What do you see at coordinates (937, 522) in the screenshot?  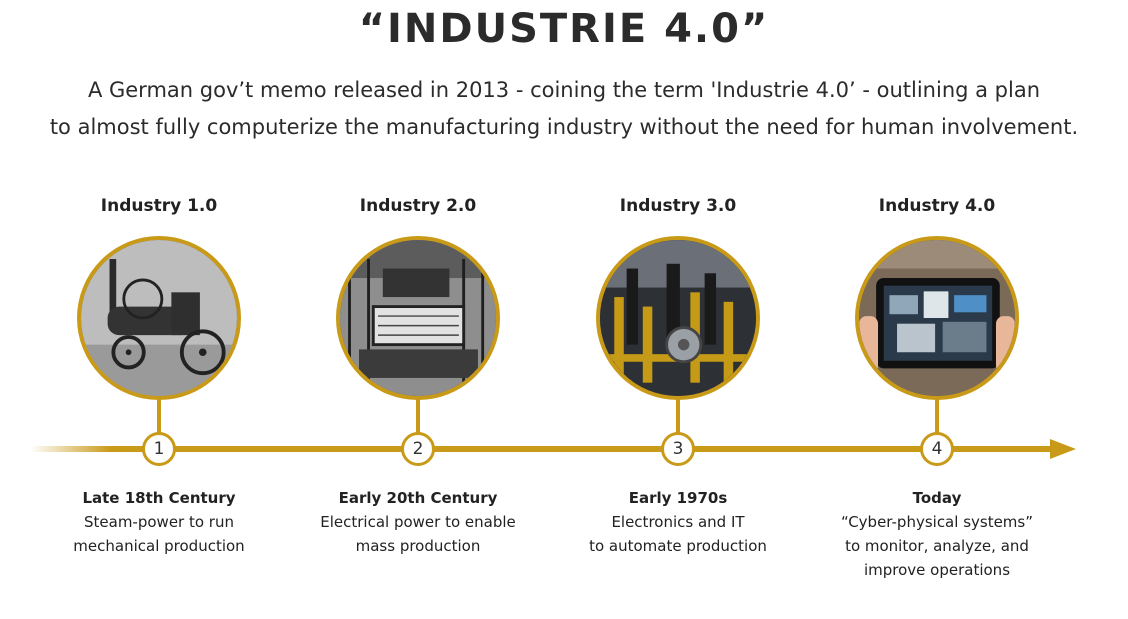 I see `era-desc-4-line-1: “Cyber-physical systems”` at bounding box center [937, 522].